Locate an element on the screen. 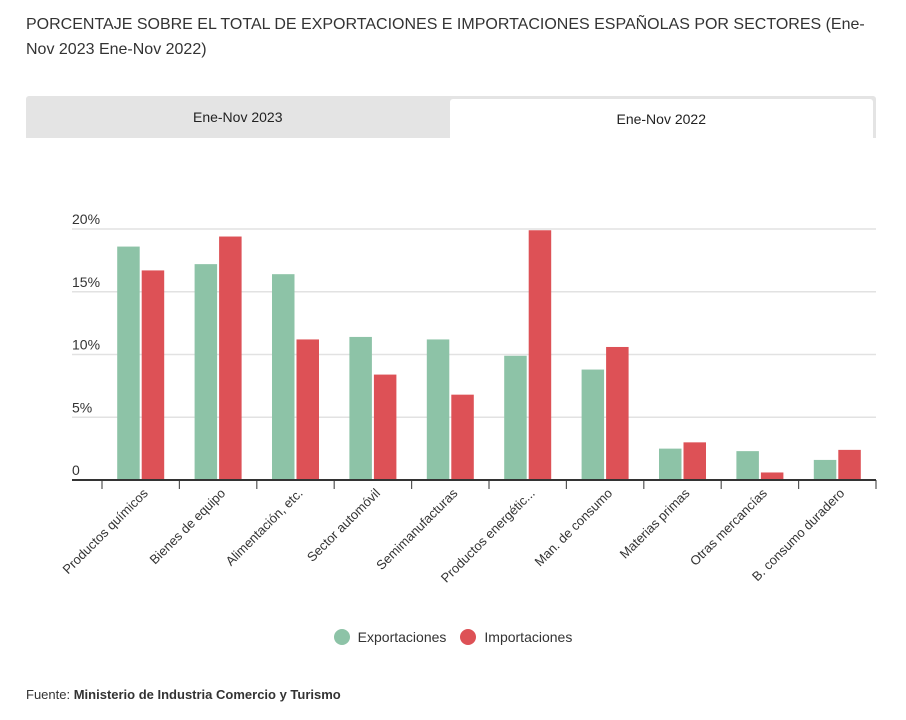  x-tick-label: Materias primas is located at coordinates (655, 523).